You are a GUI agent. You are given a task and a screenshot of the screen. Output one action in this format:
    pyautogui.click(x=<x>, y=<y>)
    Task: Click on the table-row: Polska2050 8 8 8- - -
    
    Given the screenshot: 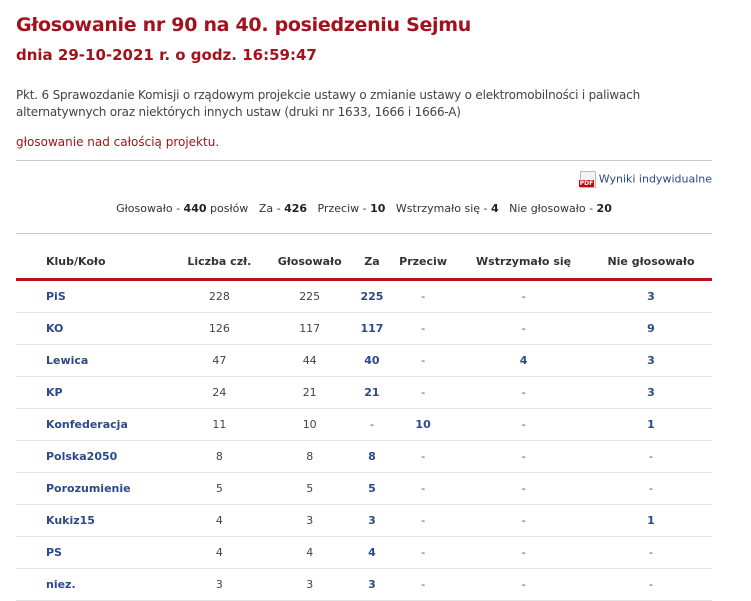 What is the action you would take?
    pyautogui.click(x=364, y=456)
    